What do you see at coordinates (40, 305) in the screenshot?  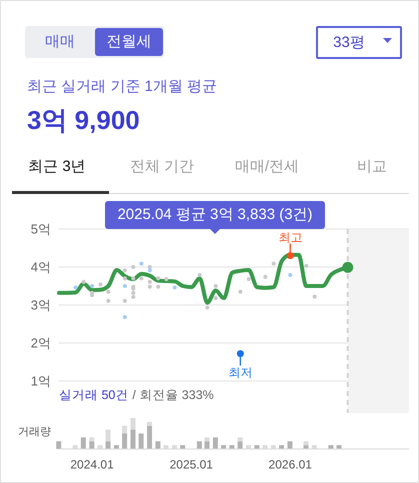 I see `y-tick-label: 3억` at bounding box center [40, 305].